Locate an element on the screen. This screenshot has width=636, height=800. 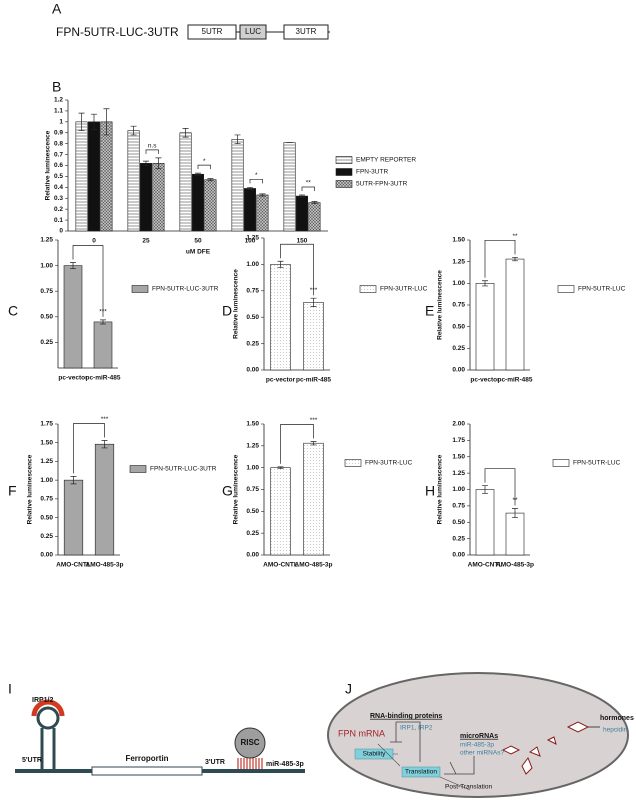
translation-label: Translation is located at coordinates (421, 772).